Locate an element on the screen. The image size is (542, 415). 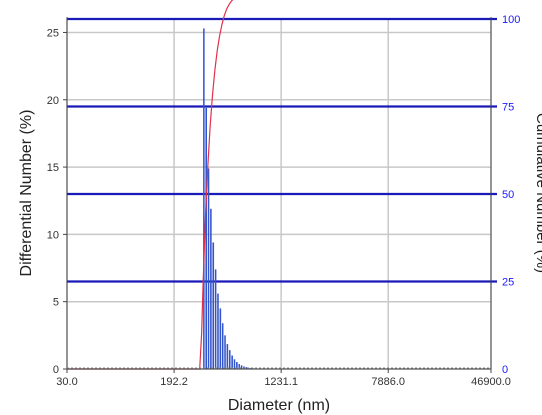
x-tick-label: 192.2 is located at coordinates (174, 382).